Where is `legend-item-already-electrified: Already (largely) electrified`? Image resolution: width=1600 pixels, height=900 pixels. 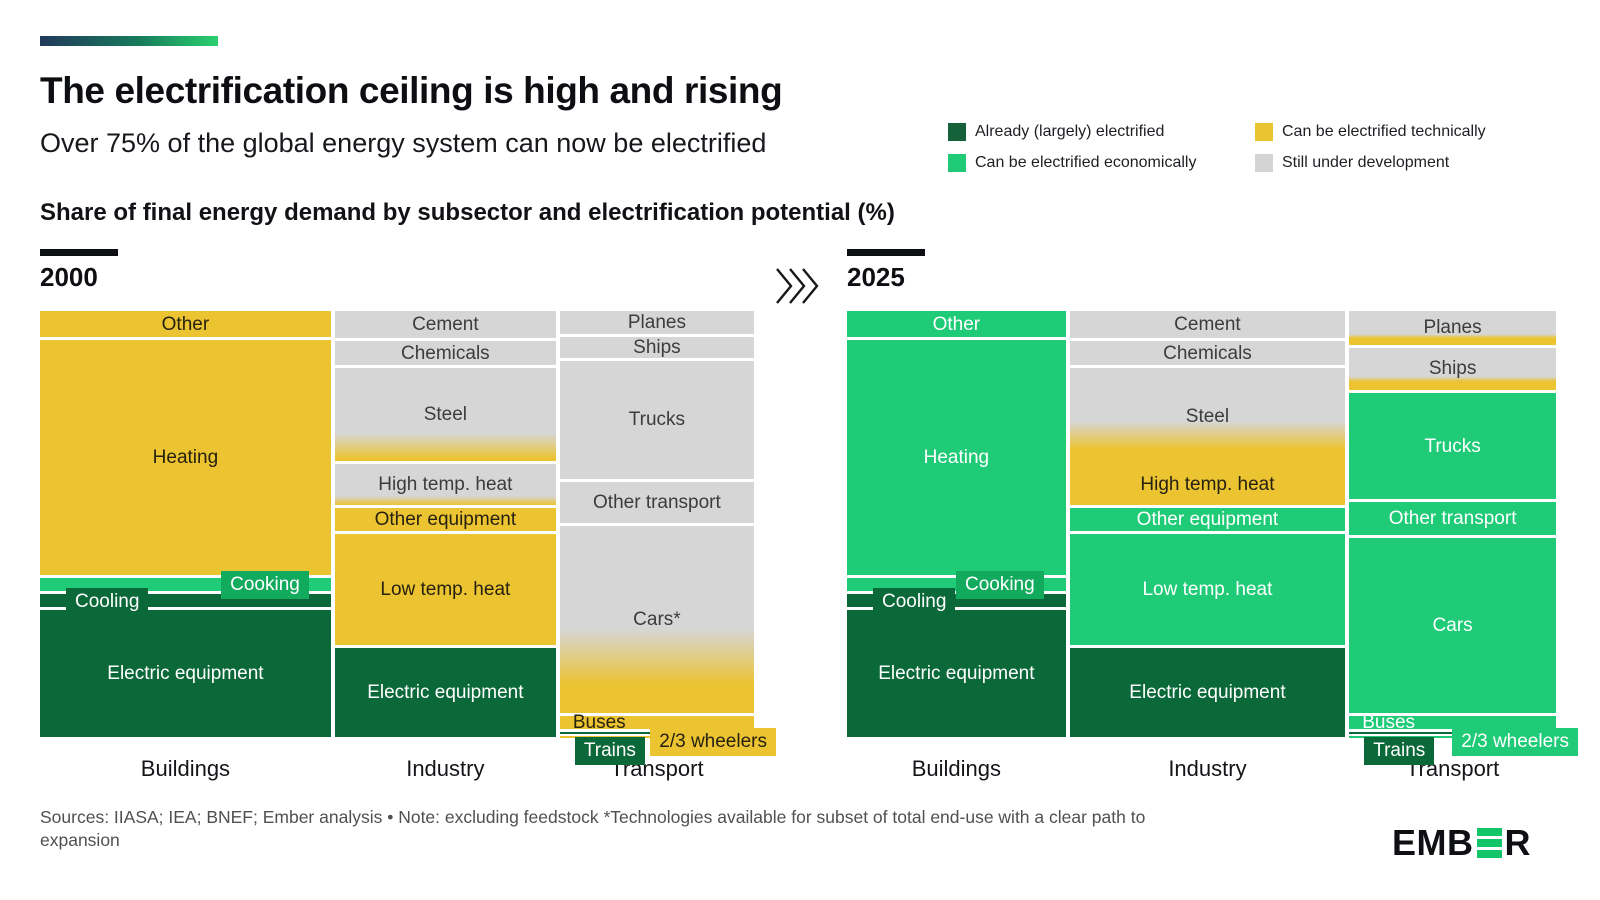 legend-item-already-electrified: Already (largely) electrified is located at coordinates (1101, 132).